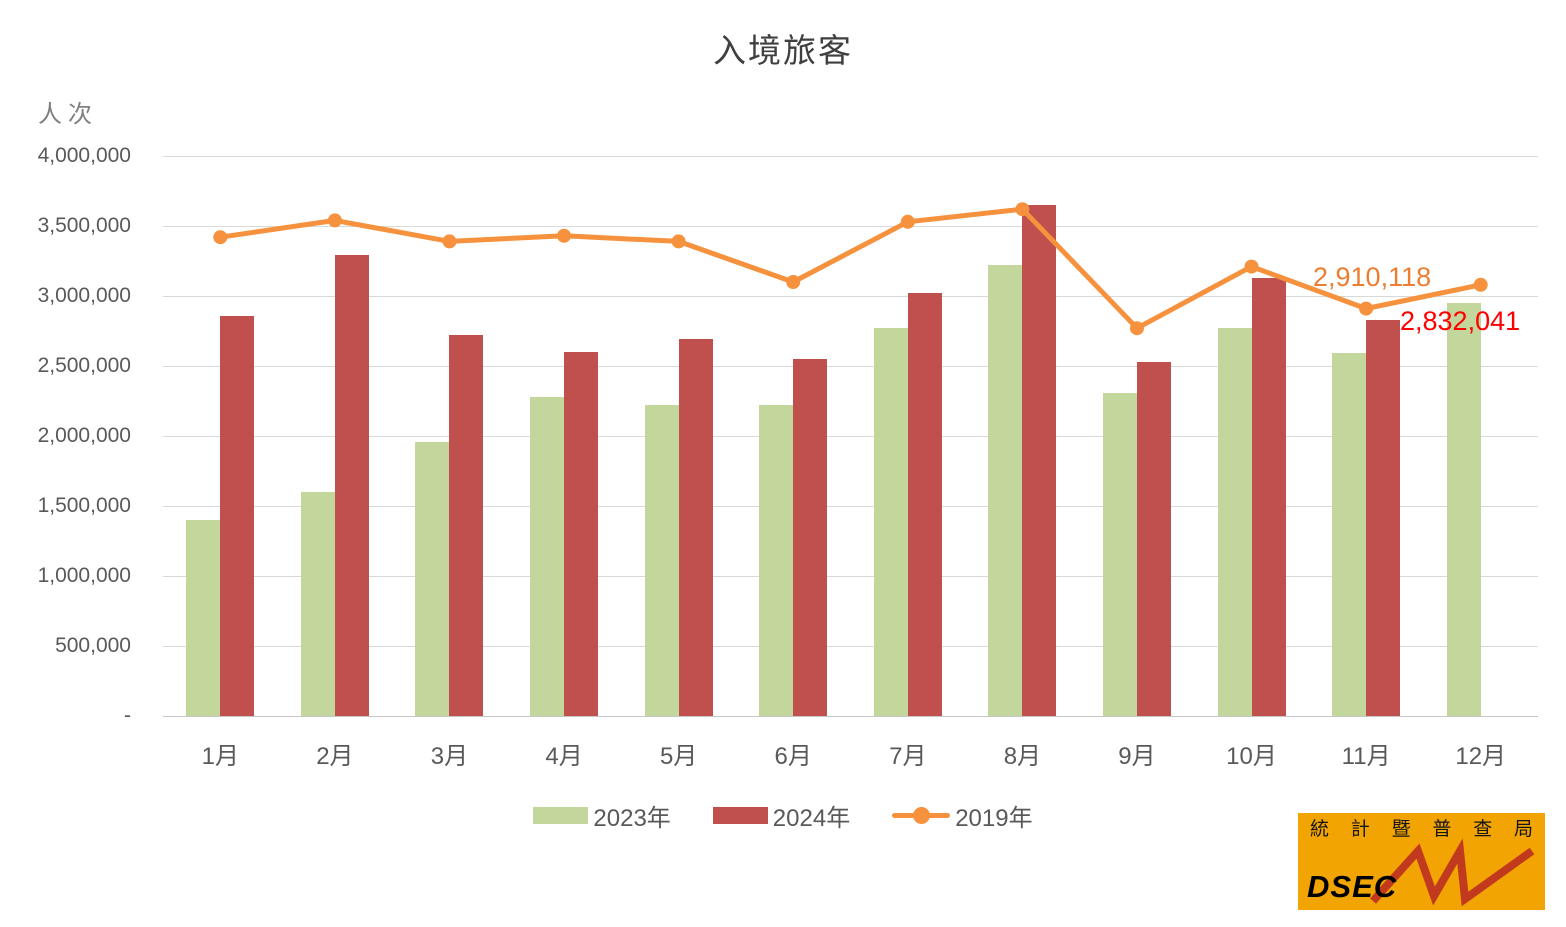 This screenshot has height=927, width=1566. I want to click on bar-2024年-10月, so click(1268, 496).